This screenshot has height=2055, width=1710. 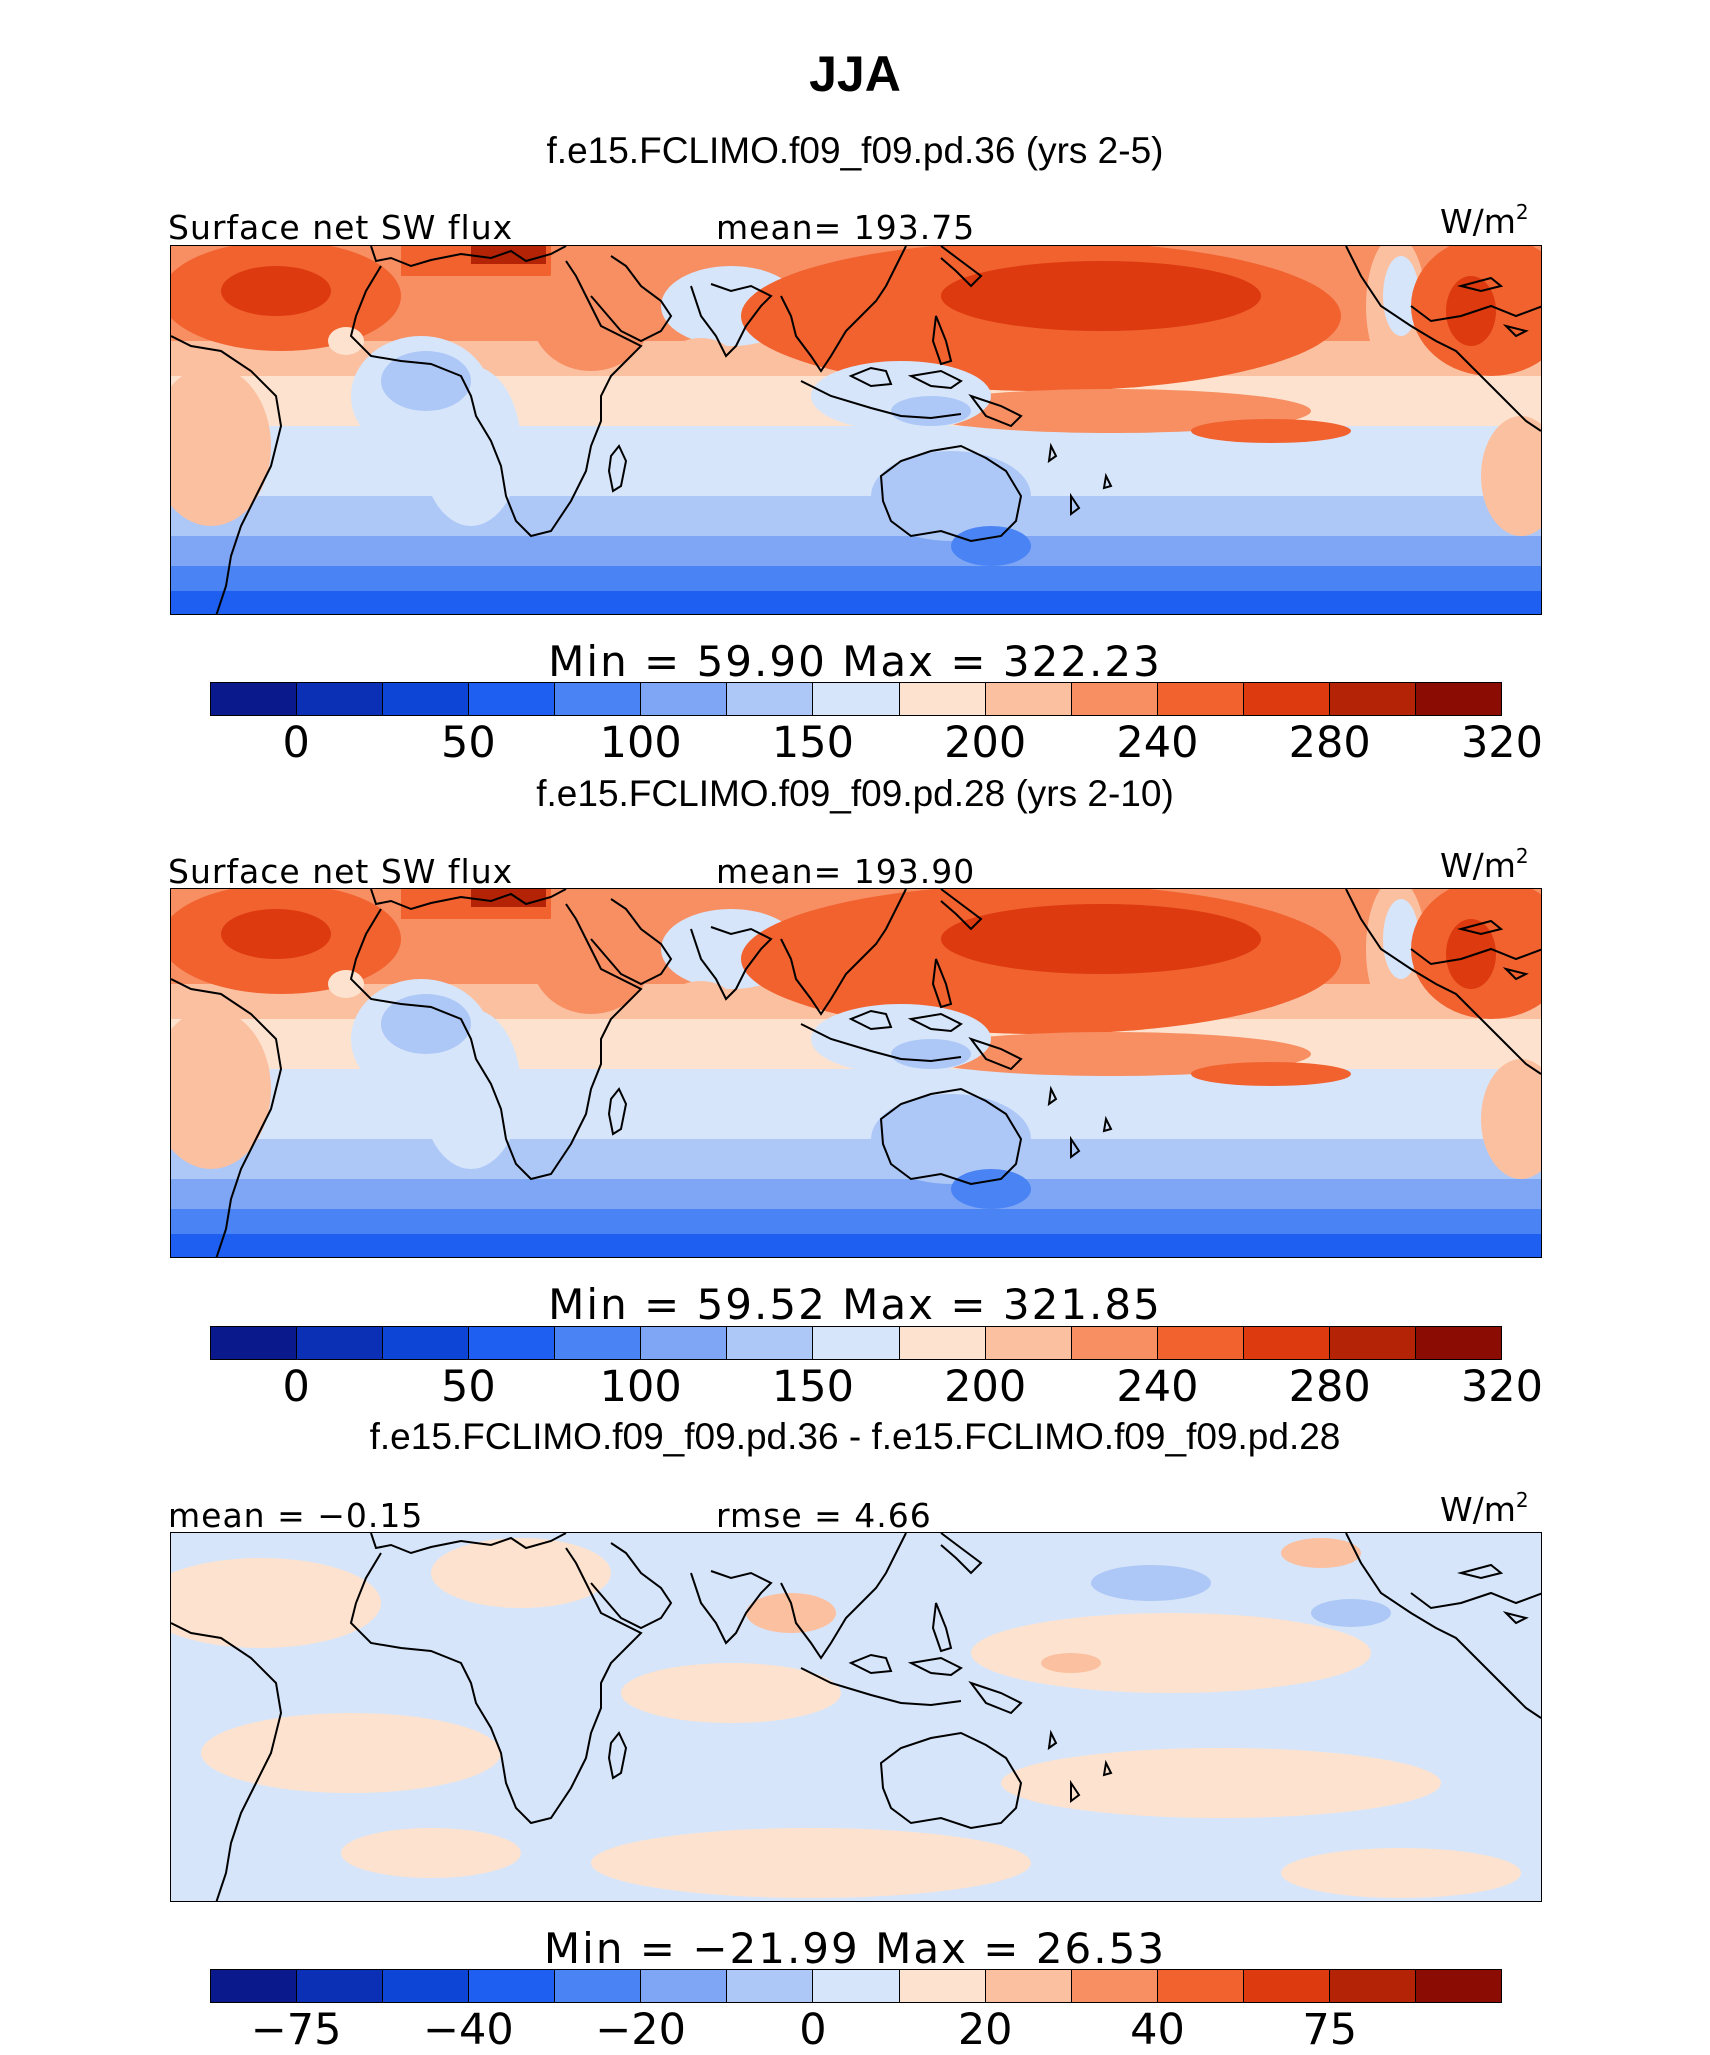 I want to click on panel1-mean-label: mean= 193.75, so click(x=846, y=227).